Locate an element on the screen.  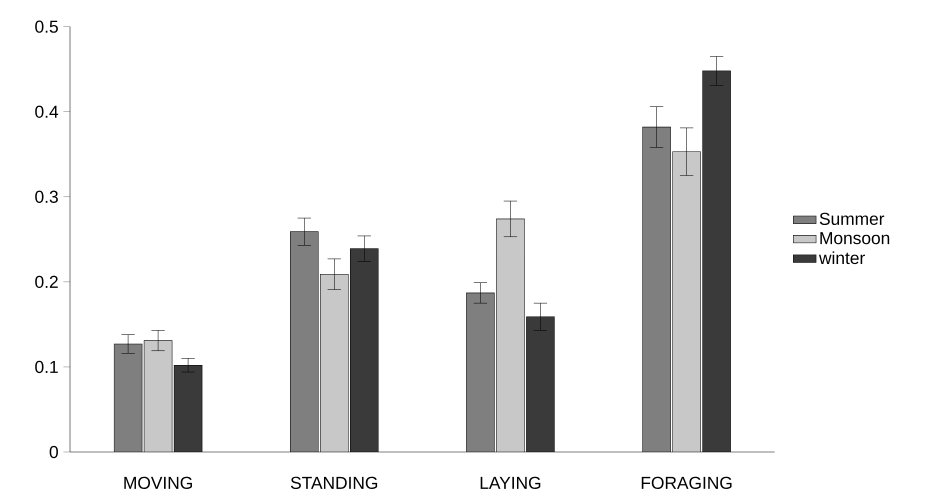
x-tick-label: LAYING is located at coordinates (510, 482).